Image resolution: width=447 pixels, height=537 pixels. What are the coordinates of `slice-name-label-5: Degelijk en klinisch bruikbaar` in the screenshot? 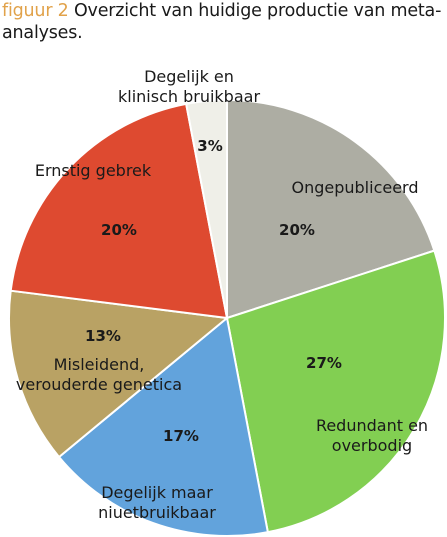 It's located at (189, 86).